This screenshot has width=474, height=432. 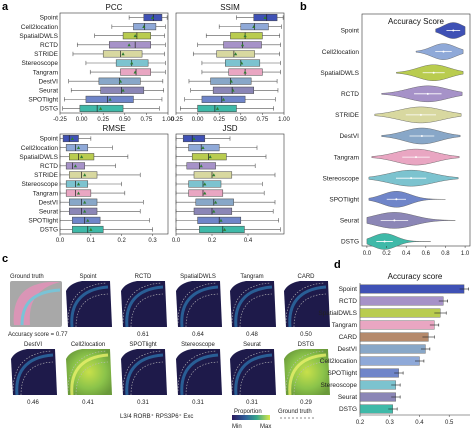 I want to click on chart-title: Accuracy score, so click(x=415, y=276).